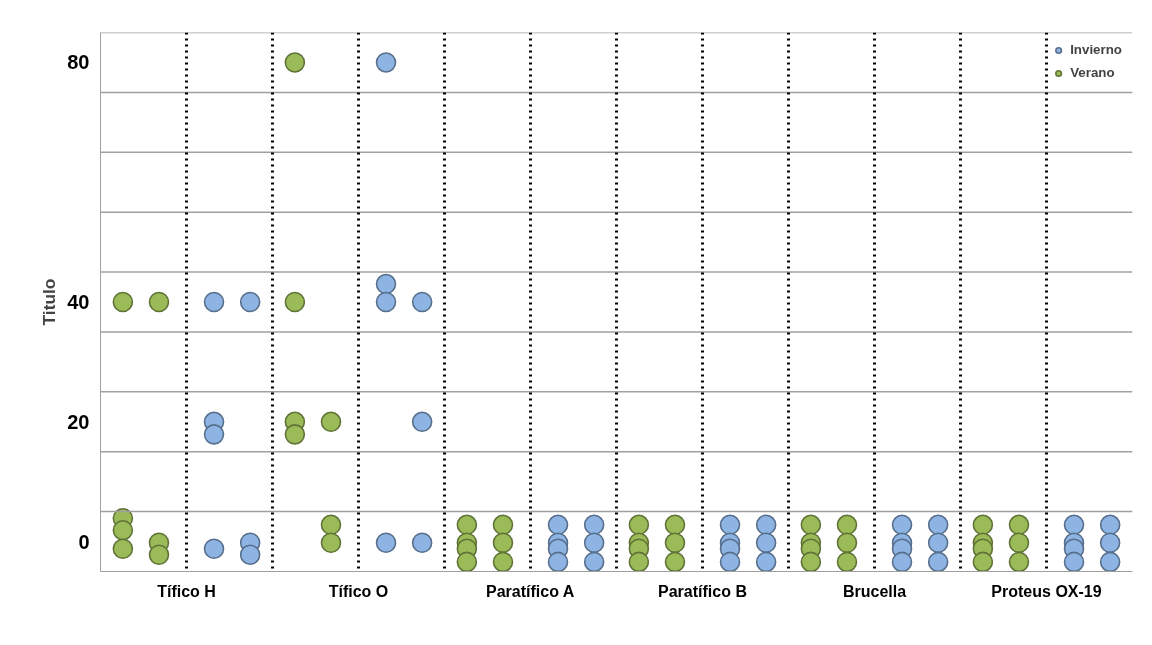  What do you see at coordinates (358, 591) in the screenshot?
I see `x-tick-label: Tífico O` at bounding box center [358, 591].